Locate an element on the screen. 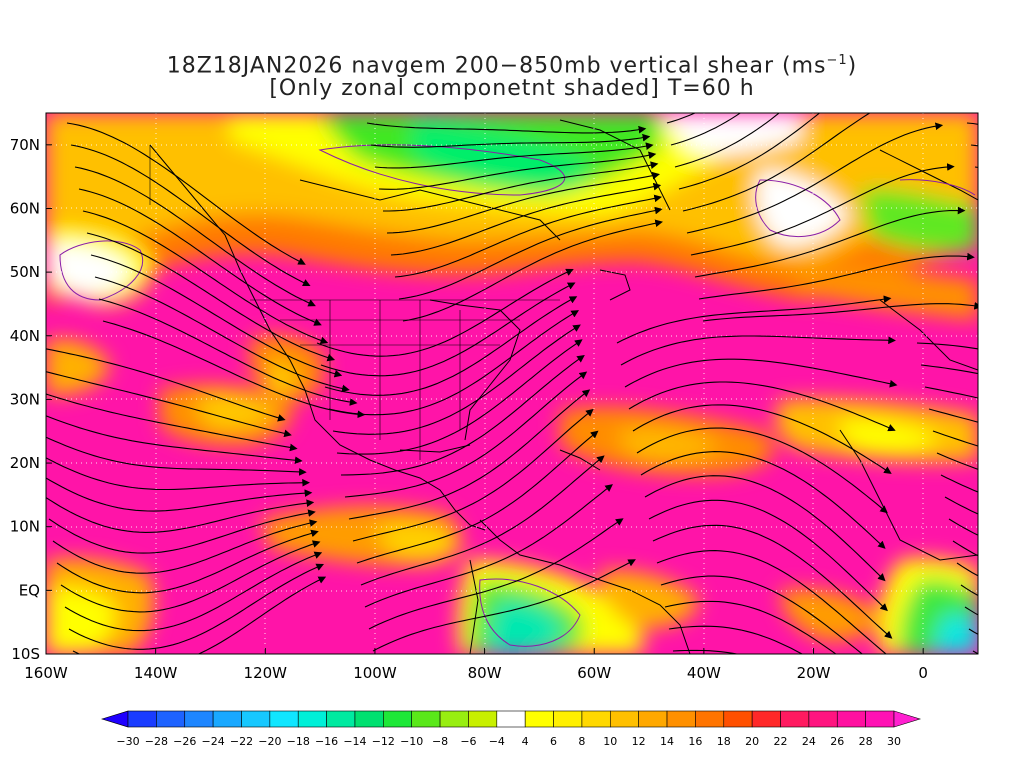 The height and width of the screenshot is (768, 1024). lat-label: 10S is located at coordinates (25, 654).